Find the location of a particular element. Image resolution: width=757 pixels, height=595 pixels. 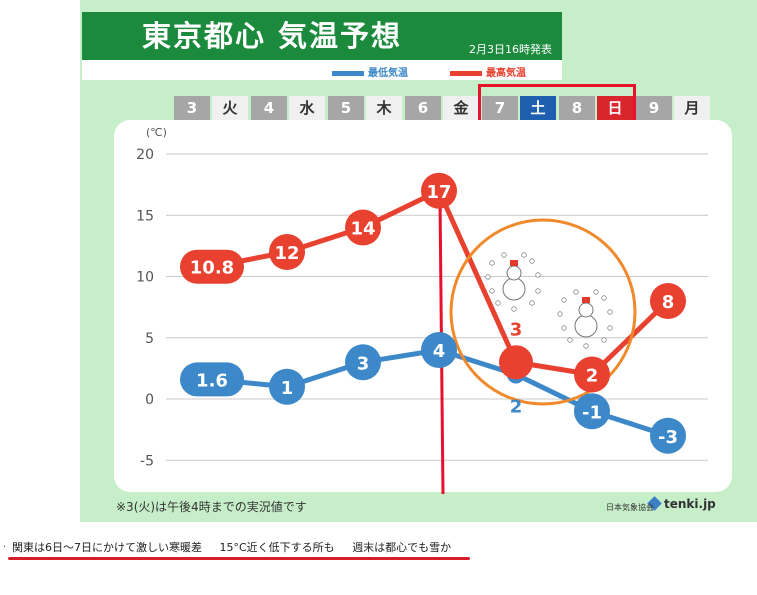

day-name-2: 木 is located at coordinates (384, 108).